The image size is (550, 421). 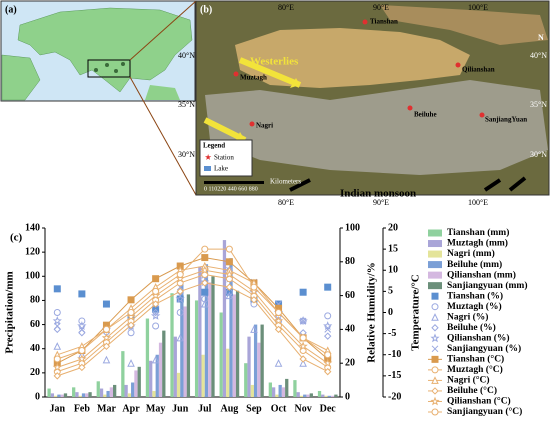 I want to click on station-label: Nagri, so click(x=264, y=126).